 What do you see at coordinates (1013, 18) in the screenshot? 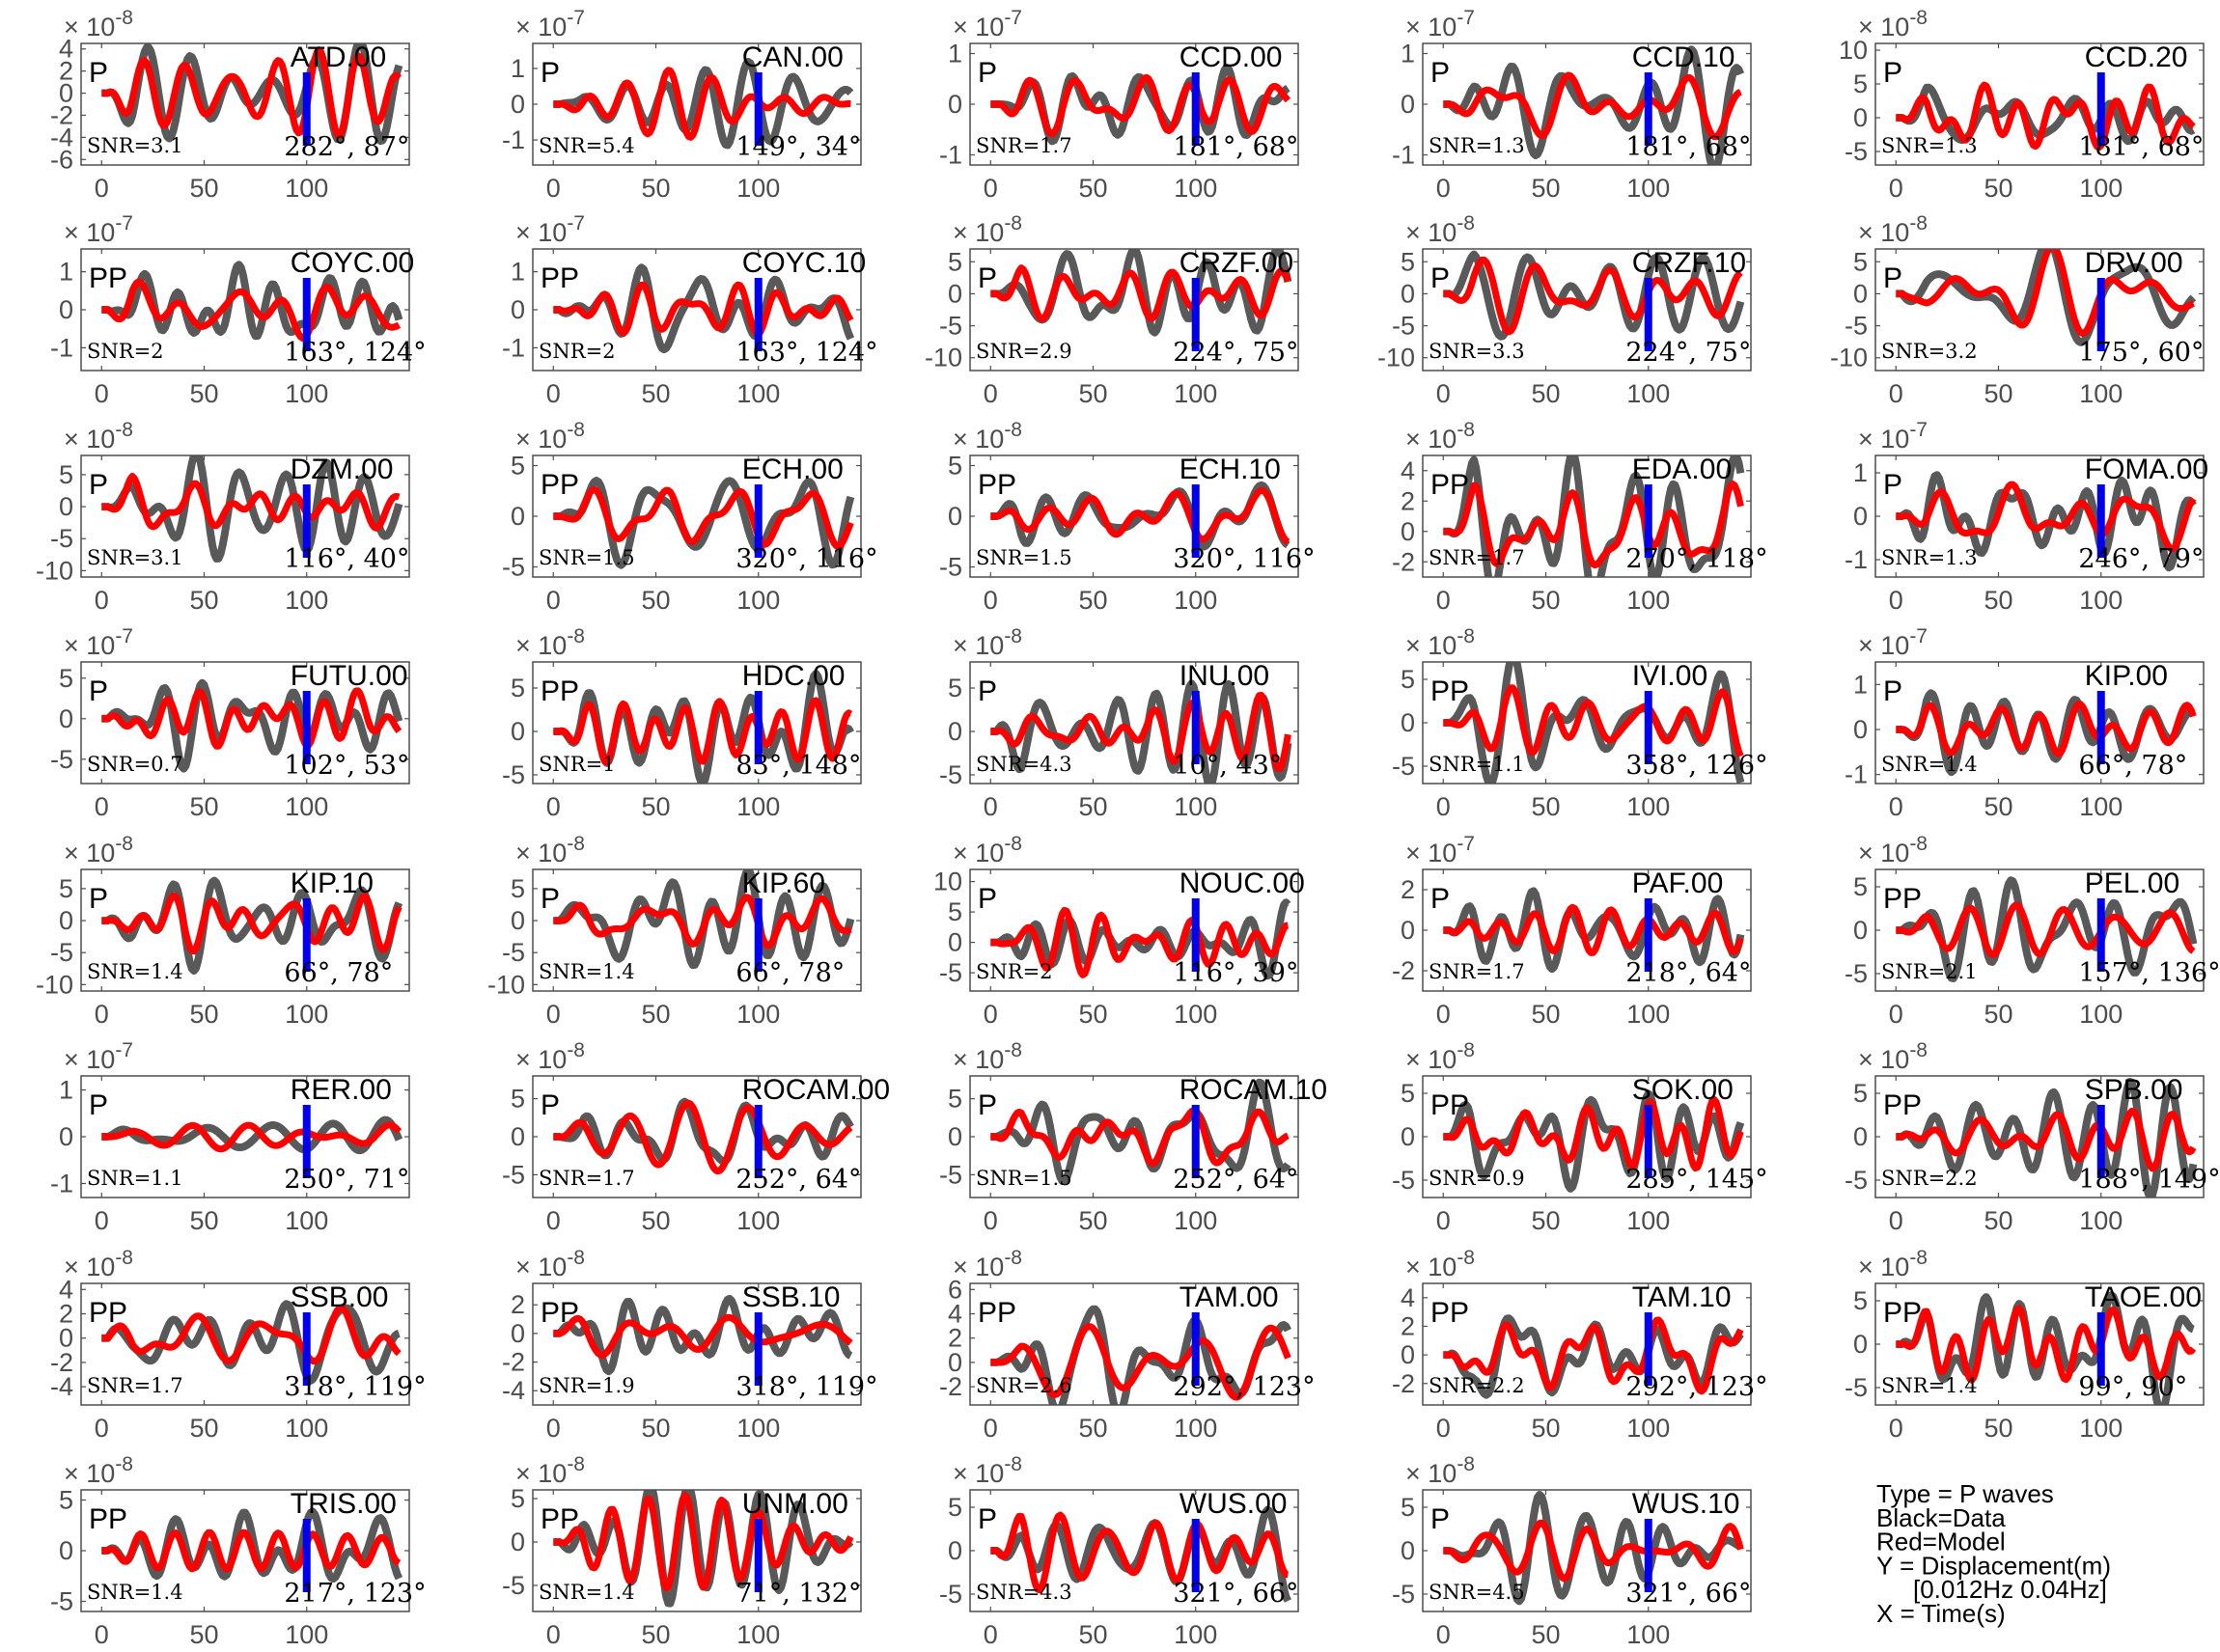
I see `y-exponent: -7` at bounding box center [1013, 18].